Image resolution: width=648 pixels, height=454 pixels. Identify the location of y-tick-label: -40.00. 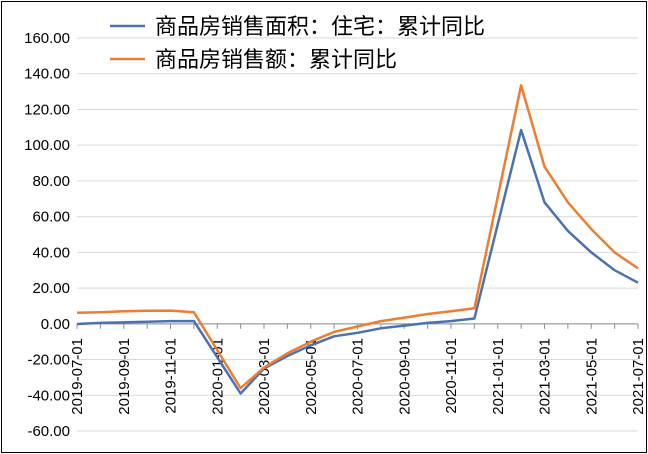
(48, 395).